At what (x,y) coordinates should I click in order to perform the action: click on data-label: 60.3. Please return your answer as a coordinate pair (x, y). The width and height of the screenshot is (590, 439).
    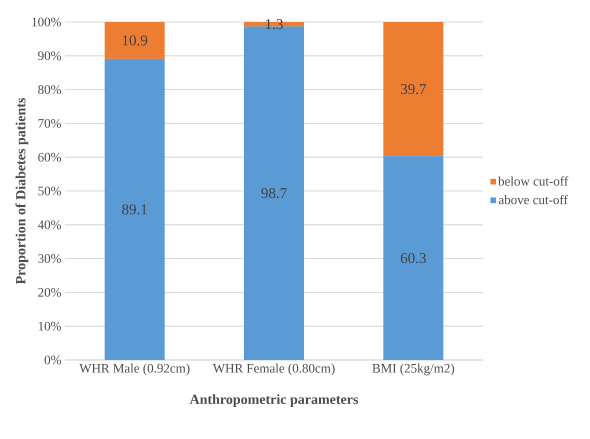
    Looking at the image, I should click on (413, 258).